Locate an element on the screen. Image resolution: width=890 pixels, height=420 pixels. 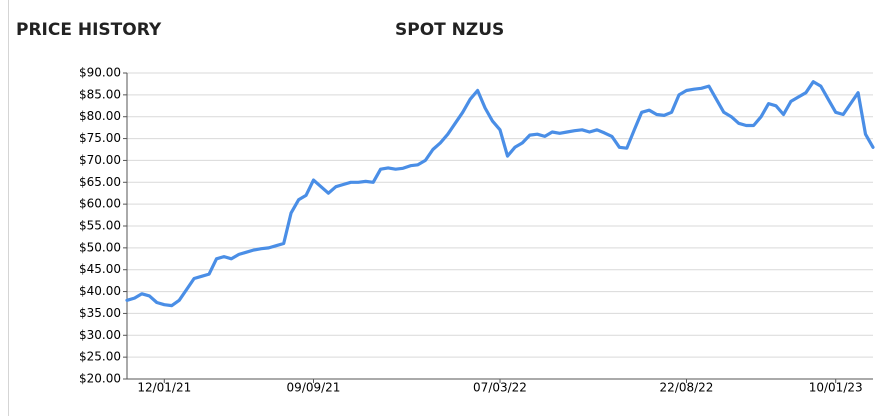
y-tick-label: $30.00 is located at coordinates (100, 335).